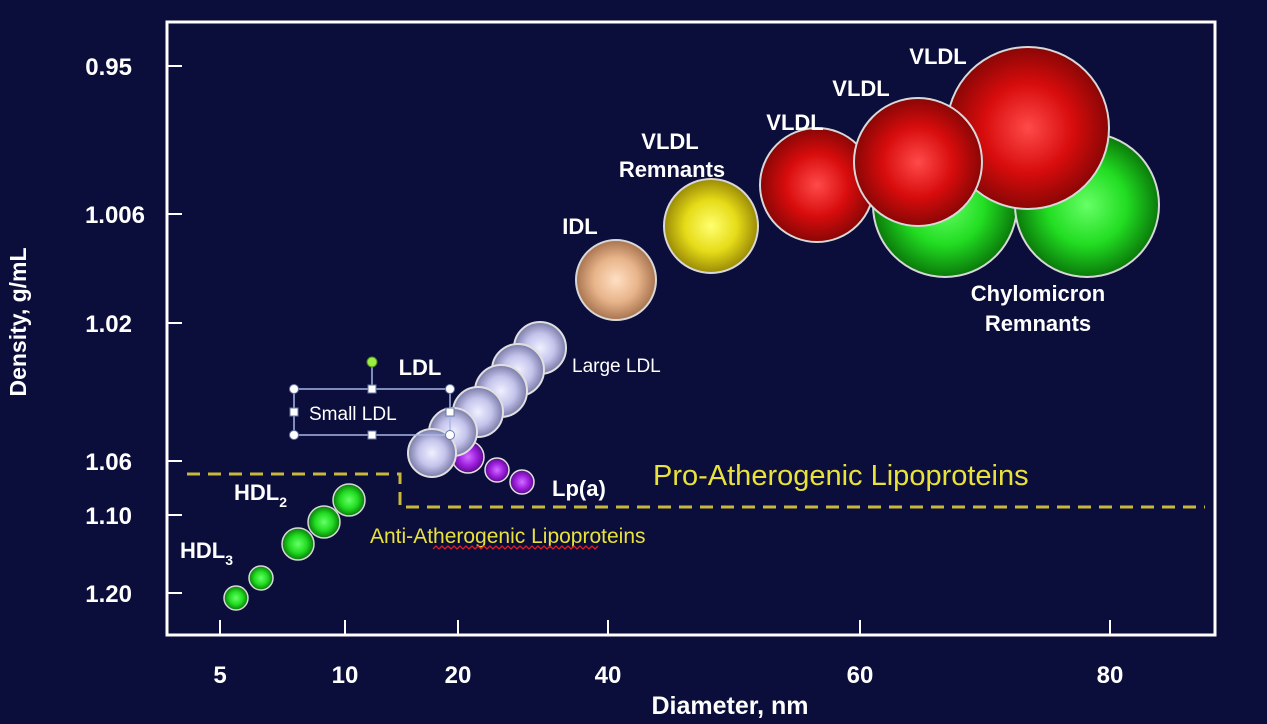 Image resolution: width=1267 pixels, height=724 pixels. What do you see at coordinates (219, 675) in the screenshot?
I see `x-tick-label: 5` at bounding box center [219, 675].